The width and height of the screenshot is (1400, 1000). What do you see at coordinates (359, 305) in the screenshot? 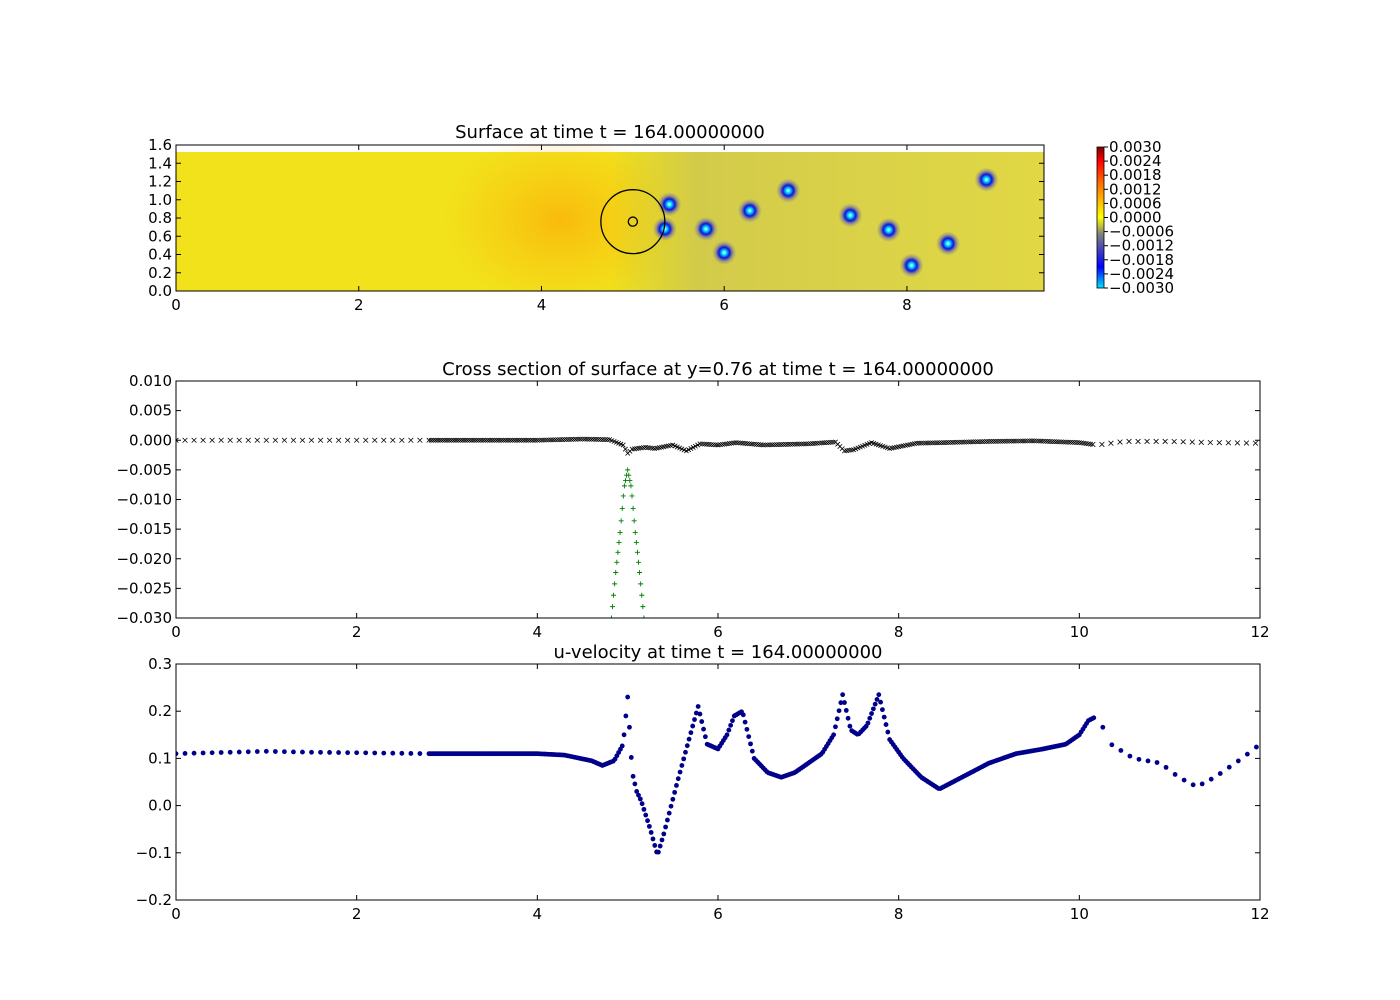
I see `surface-xtick-label: 2` at bounding box center [359, 305].